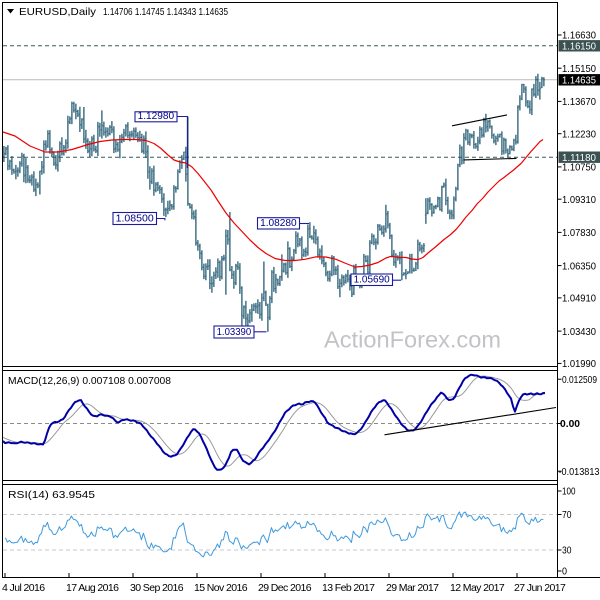  Describe the element at coordinates (579, 36) in the screenshot. I see `svg-text: 1.16630` at that location.